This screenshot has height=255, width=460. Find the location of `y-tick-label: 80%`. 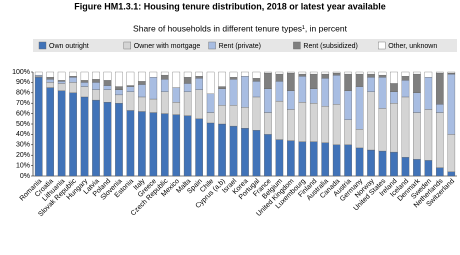

y-tick-label: 80% is located at coordinates (23, 93).